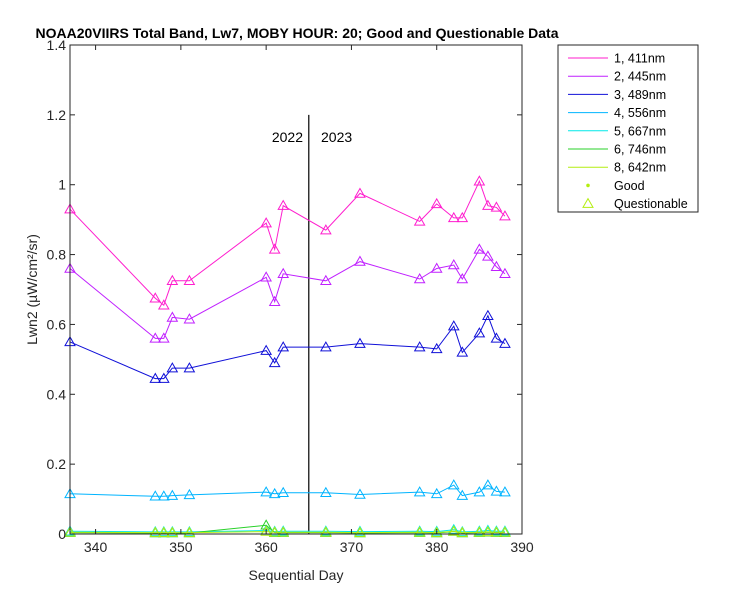 The width and height of the screenshot is (750, 600). I want to click on x-tick-label: 350, so click(181, 547).